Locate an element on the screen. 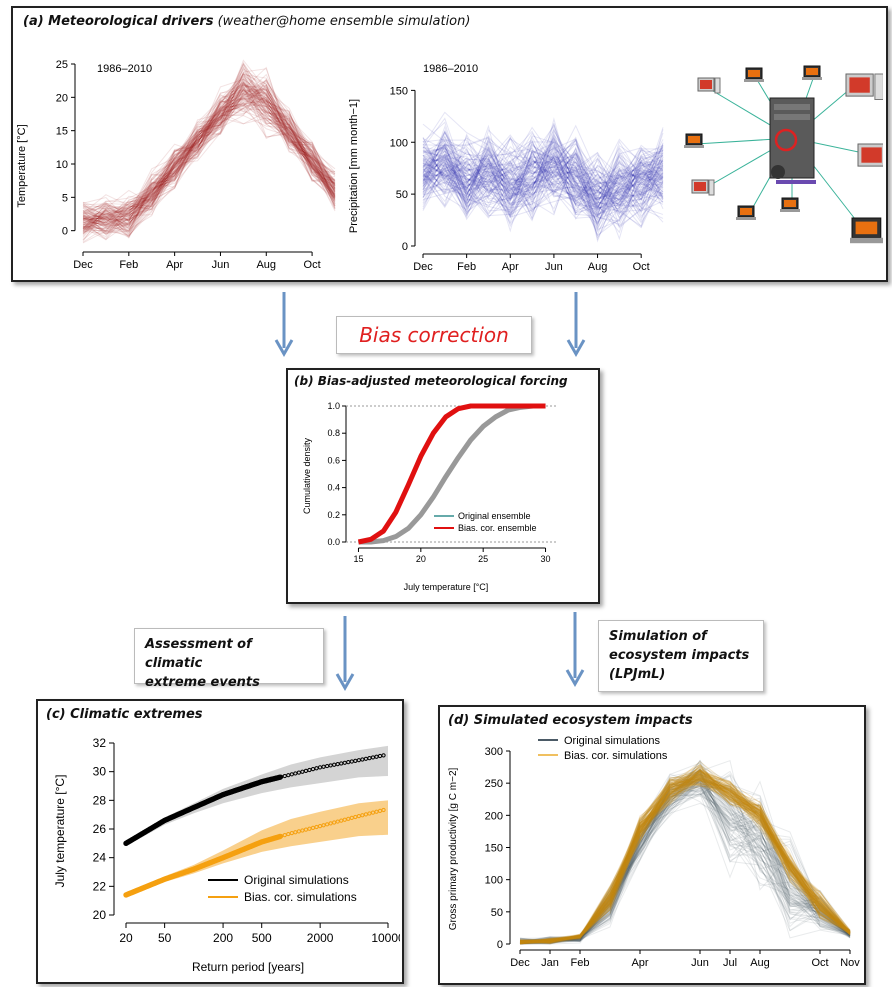 The width and height of the screenshot is (892, 987). desktop-display is located at coordinates (871, 155).